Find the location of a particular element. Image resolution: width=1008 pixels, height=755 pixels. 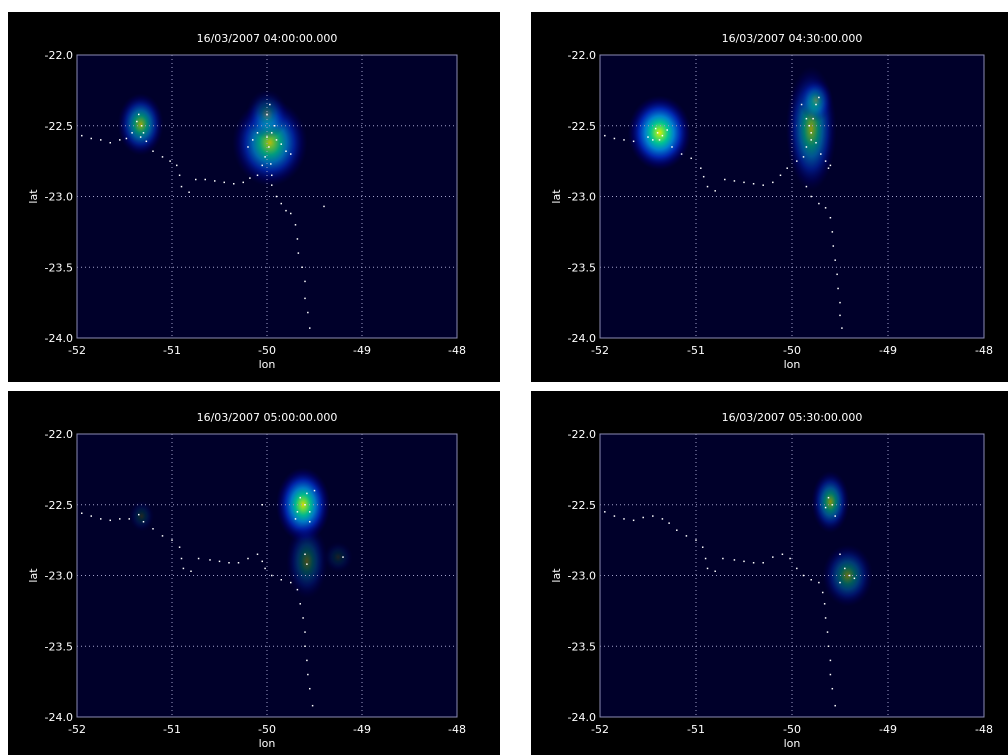

x-axis-label: lon is located at coordinates (792, 364).